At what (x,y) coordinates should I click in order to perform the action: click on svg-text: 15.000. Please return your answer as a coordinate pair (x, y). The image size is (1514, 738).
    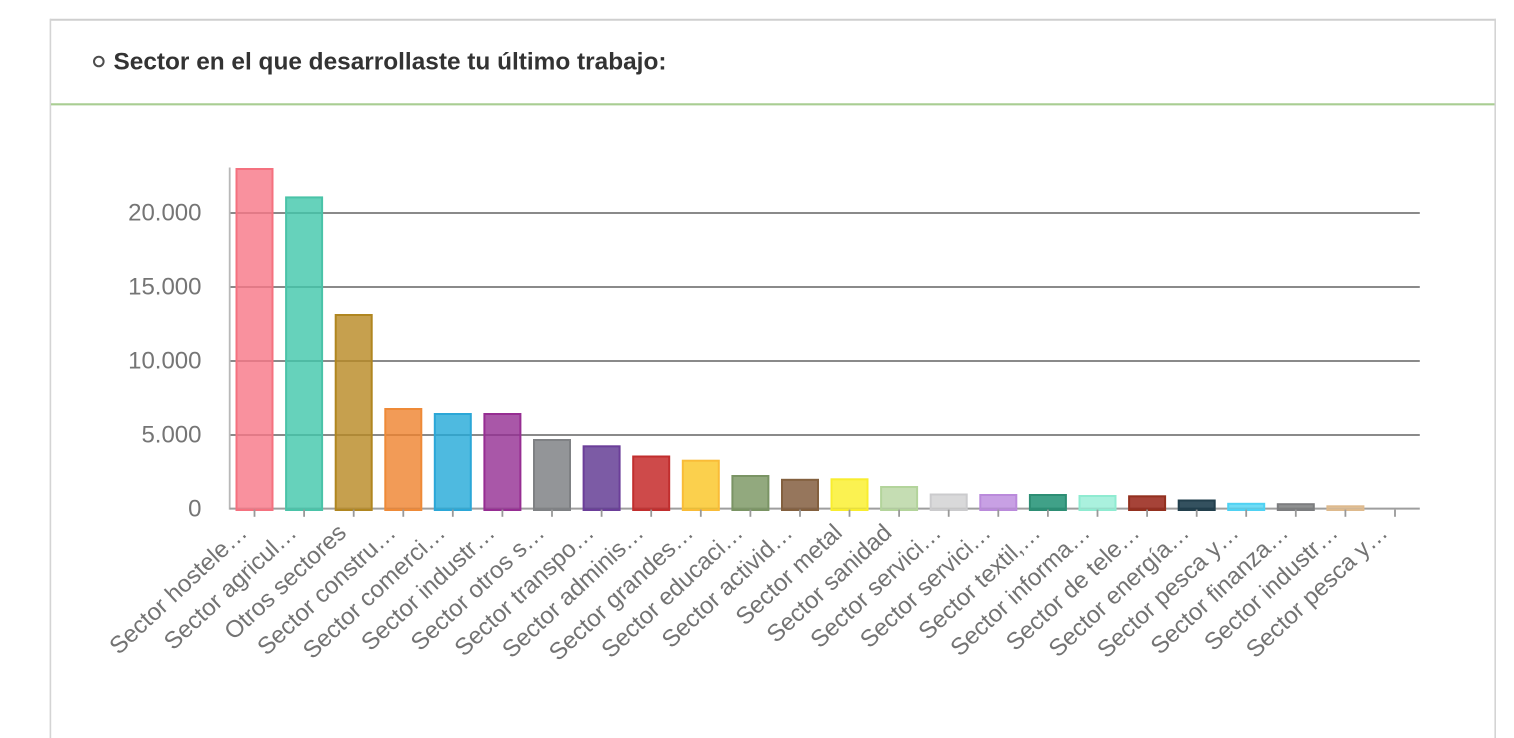
    Looking at the image, I should click on (164, 286).